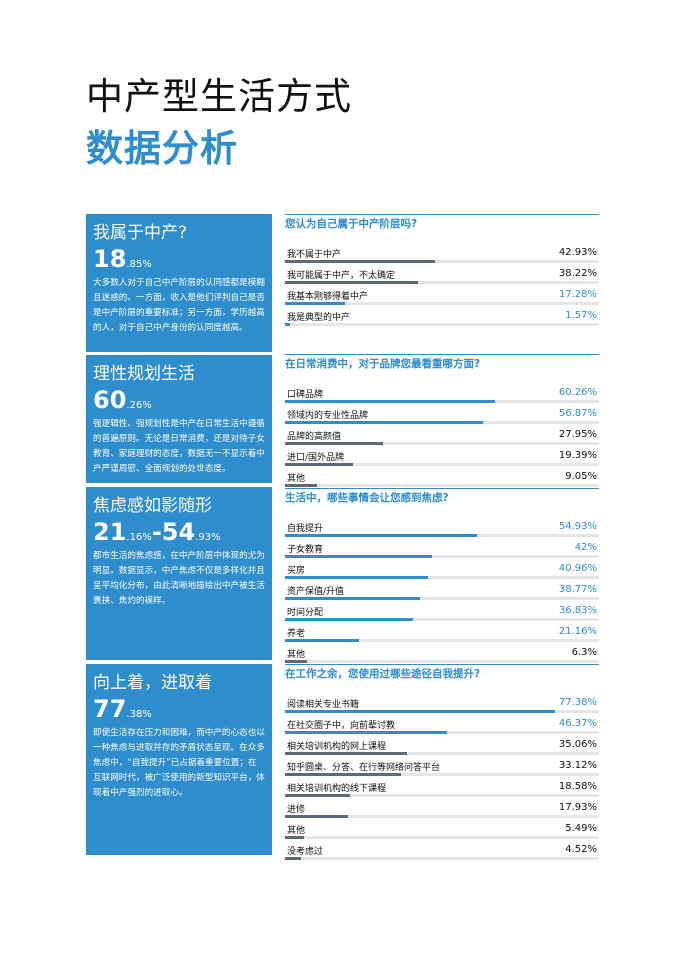 The width and height of the screenshot is (692, 954). I want to click on title: 中产型生活方式, so click(219, 96).